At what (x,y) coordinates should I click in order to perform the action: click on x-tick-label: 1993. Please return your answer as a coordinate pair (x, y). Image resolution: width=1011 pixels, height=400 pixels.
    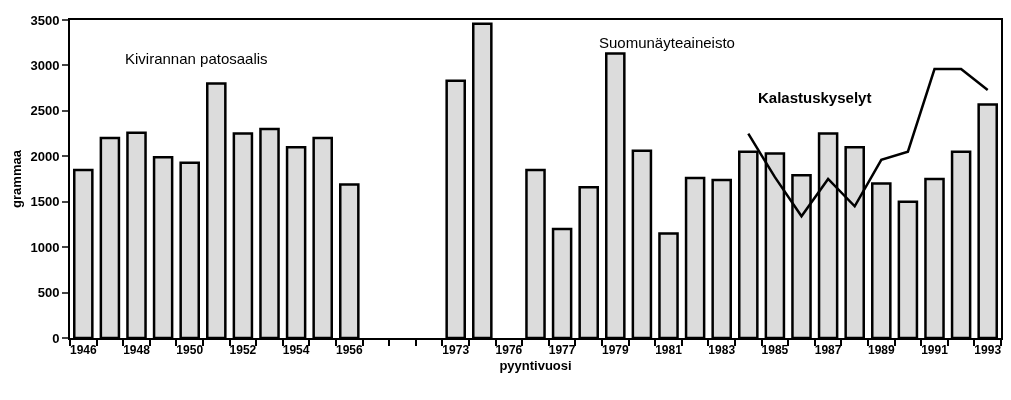
    Looking at the image, I should click on (988, 350).